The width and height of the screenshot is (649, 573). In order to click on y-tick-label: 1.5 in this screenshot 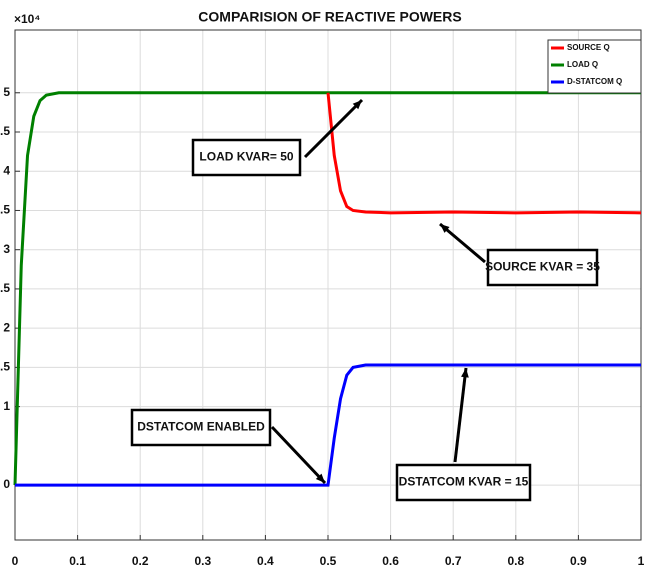, I will do `click(5, 367)`.